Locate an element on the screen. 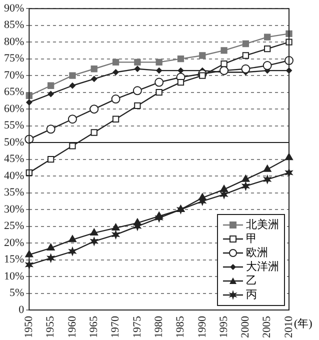 Image resolution: width=319 pixels, height=340 pixels. y-tick-label: 90% is located at coordinates (14, 8).